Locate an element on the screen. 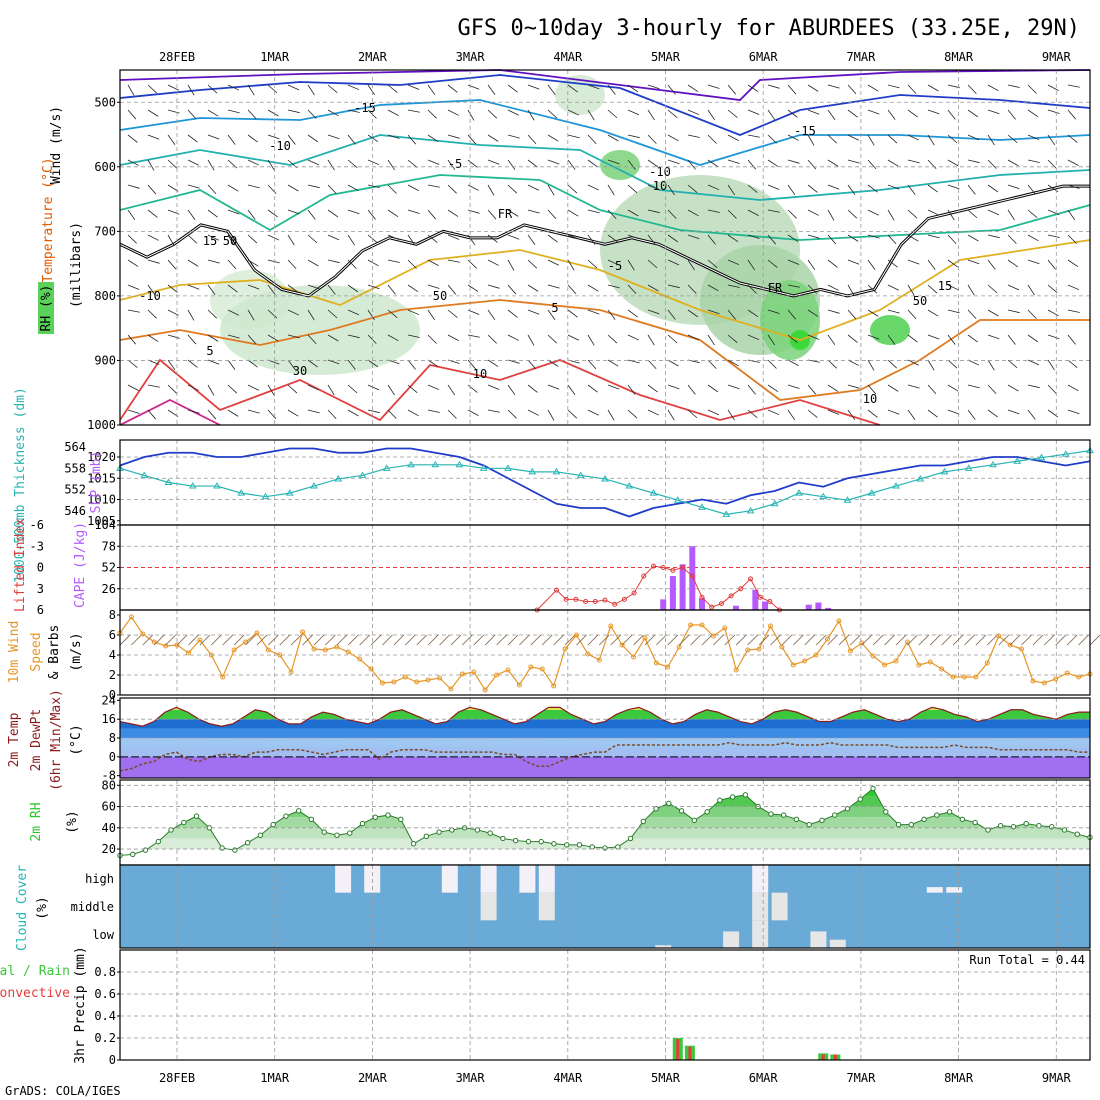 Image resolution: width=1100 pixels, height=1100 pixels. date-label-top: 7MAR is located at coordinates (861, 57).